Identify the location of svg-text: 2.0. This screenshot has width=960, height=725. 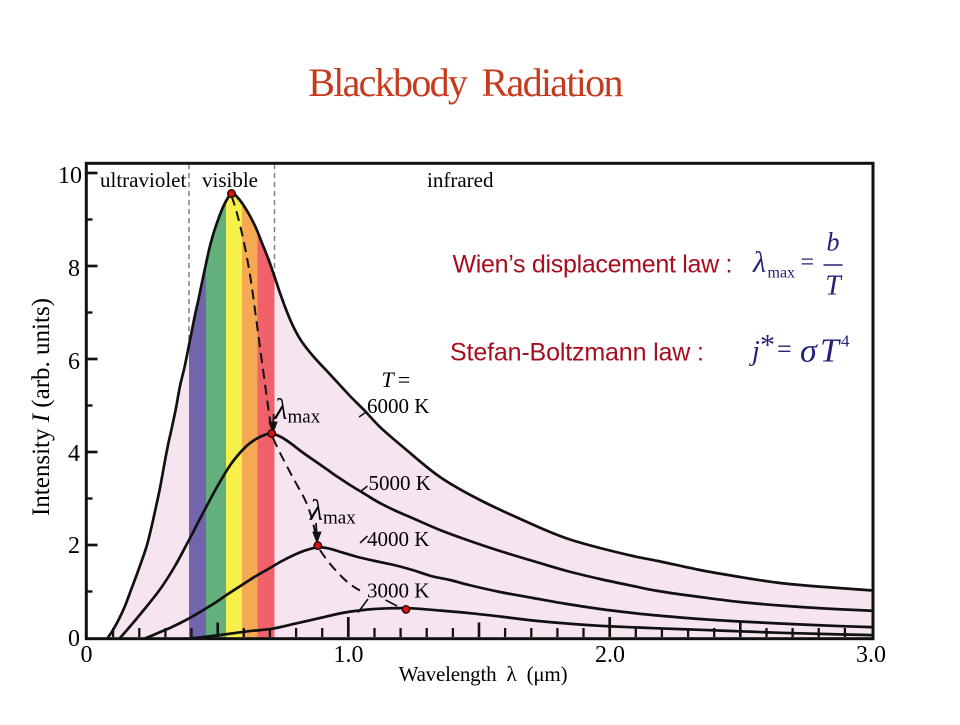
(610, 655).